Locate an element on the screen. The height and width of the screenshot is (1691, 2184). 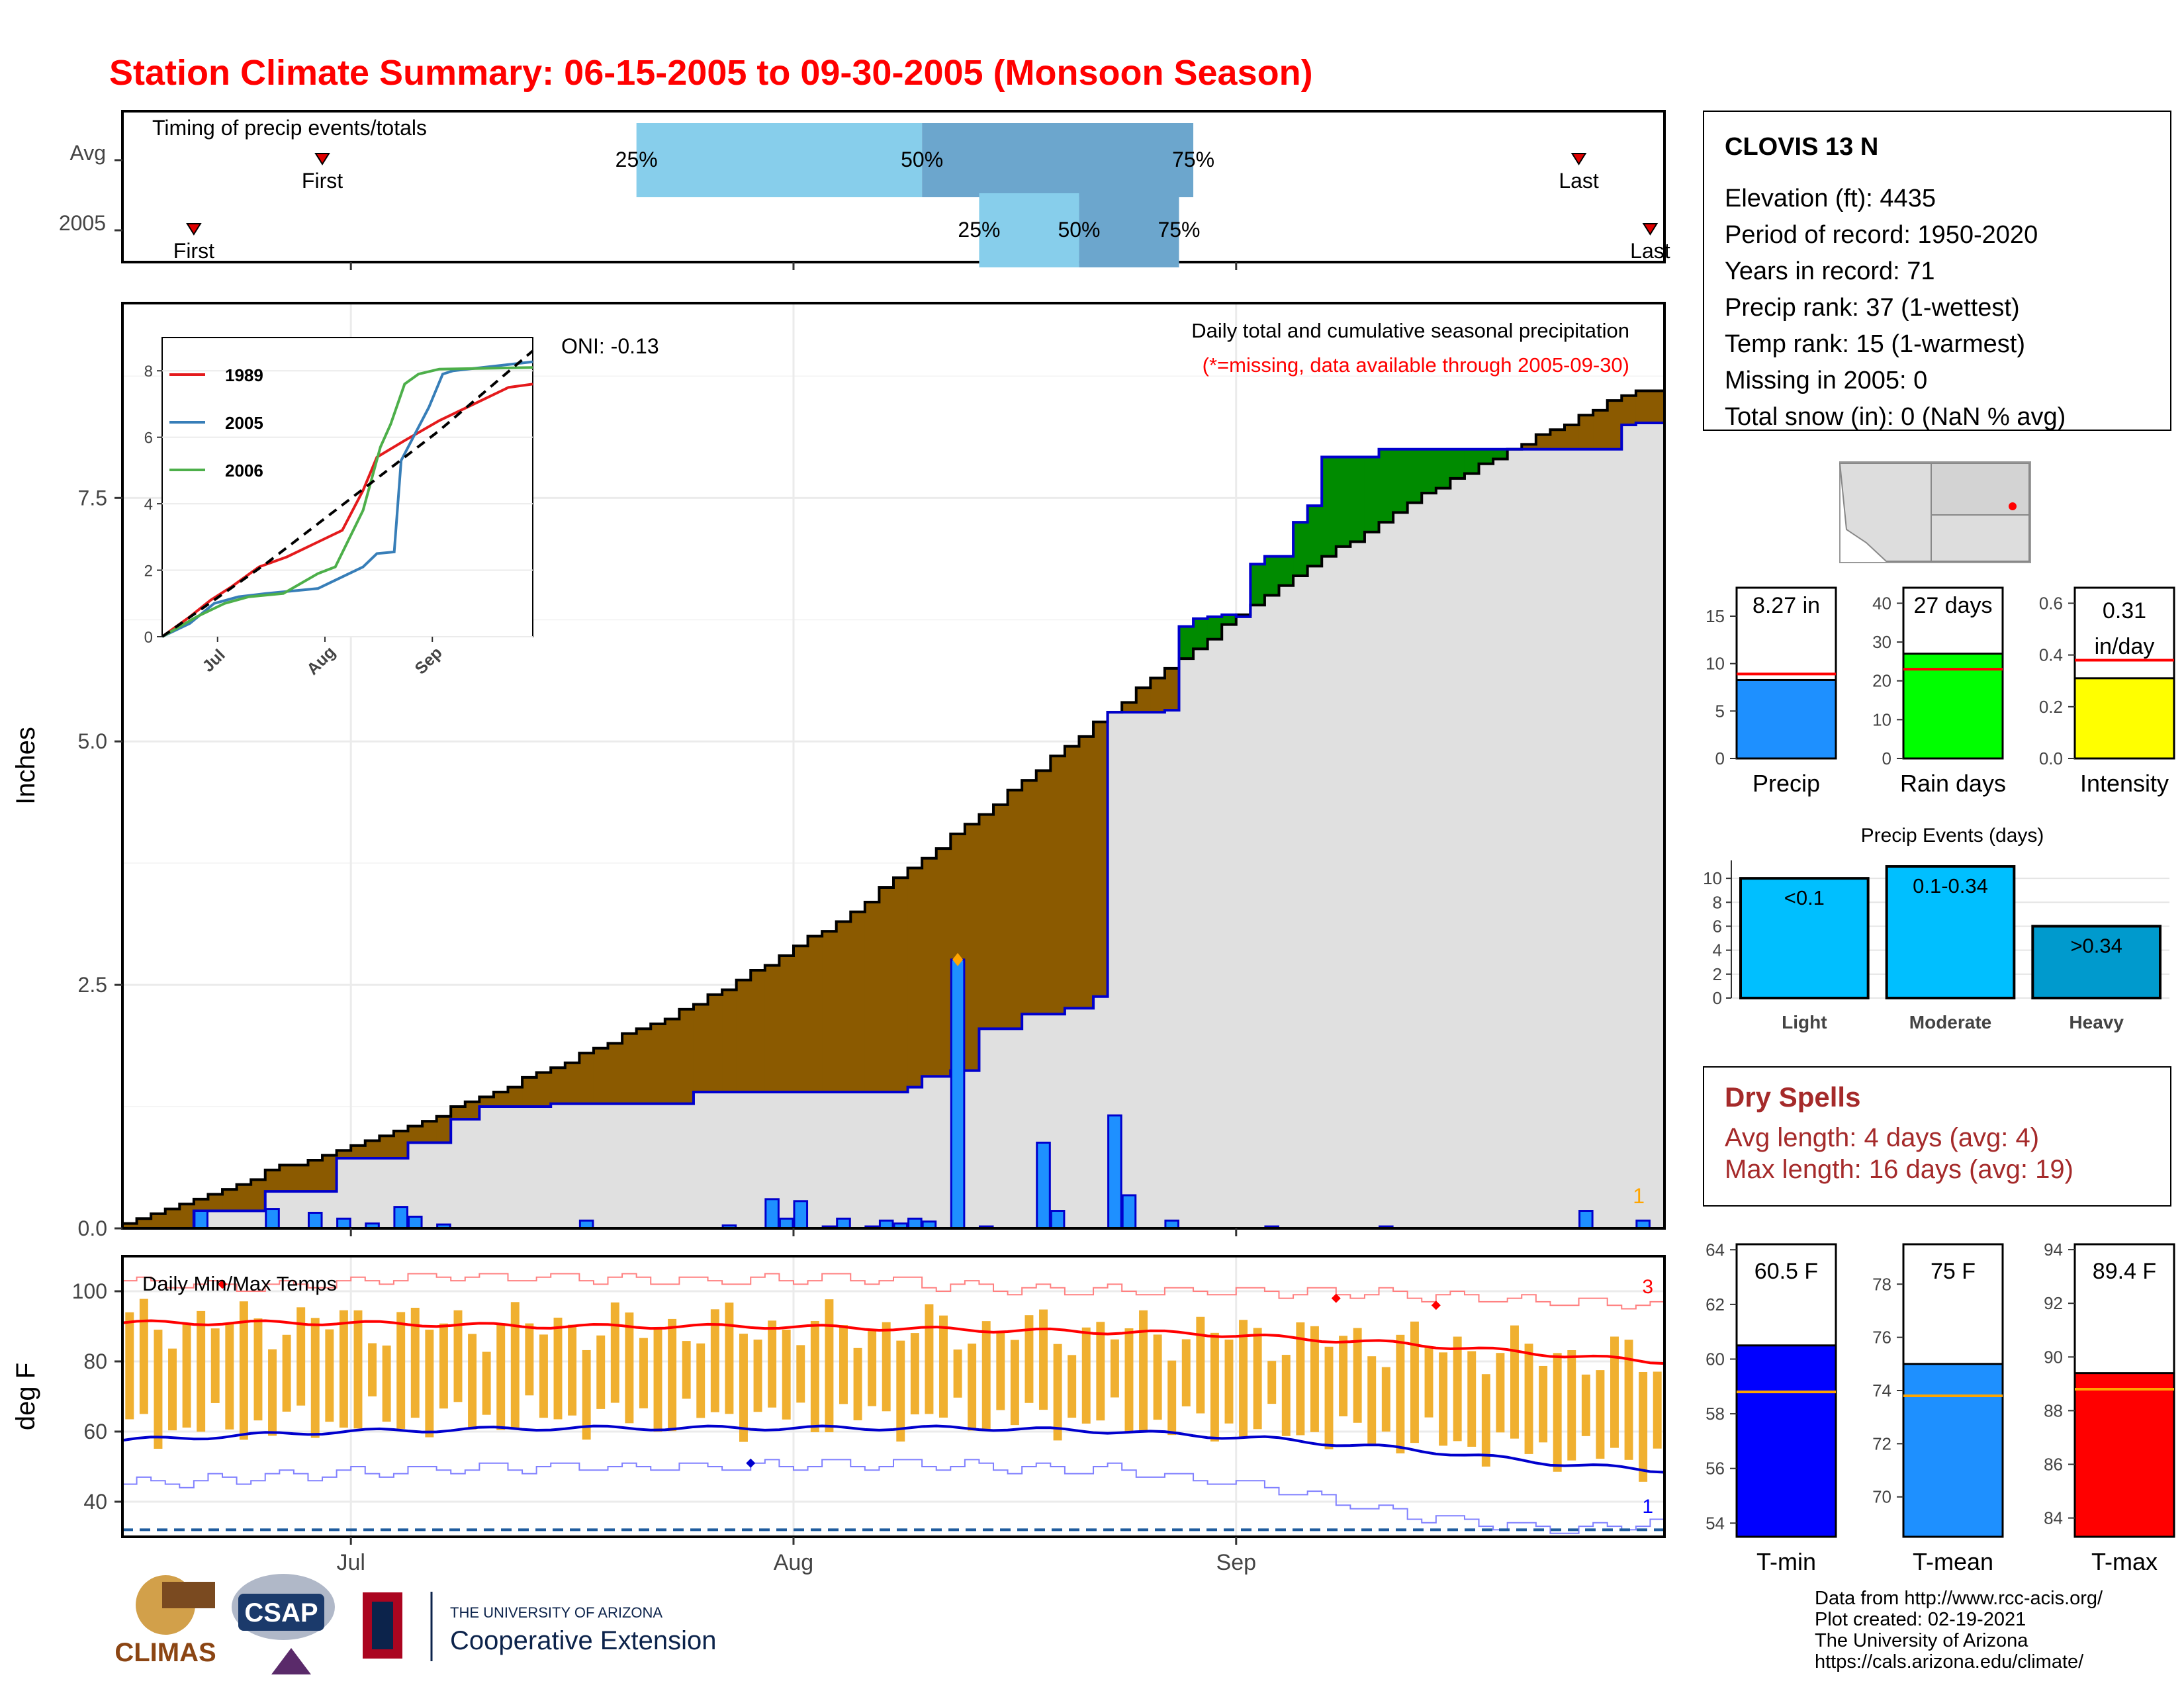
dry-max: Max length: 16 days (avg: 19) is located at coordinates (1899, 1169).